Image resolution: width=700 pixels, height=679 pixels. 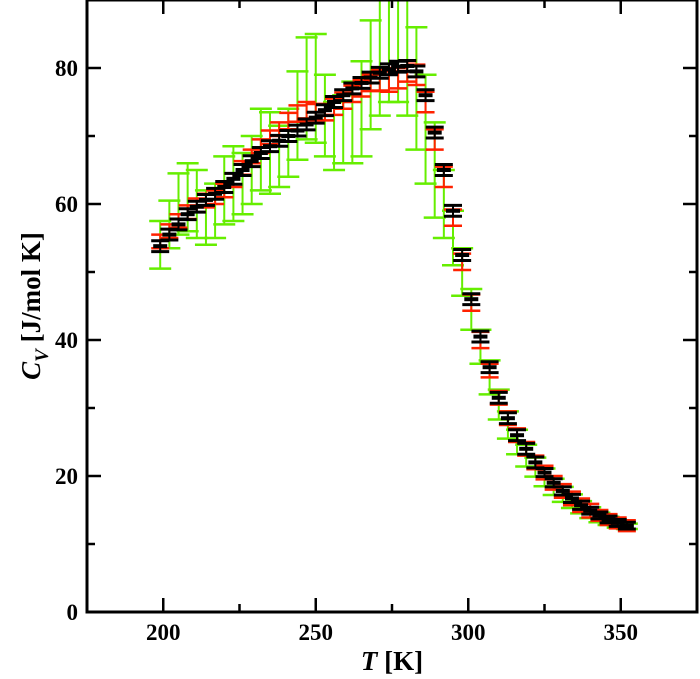 I want to click on x-tick-label: 200, so click(x=163, y=632).